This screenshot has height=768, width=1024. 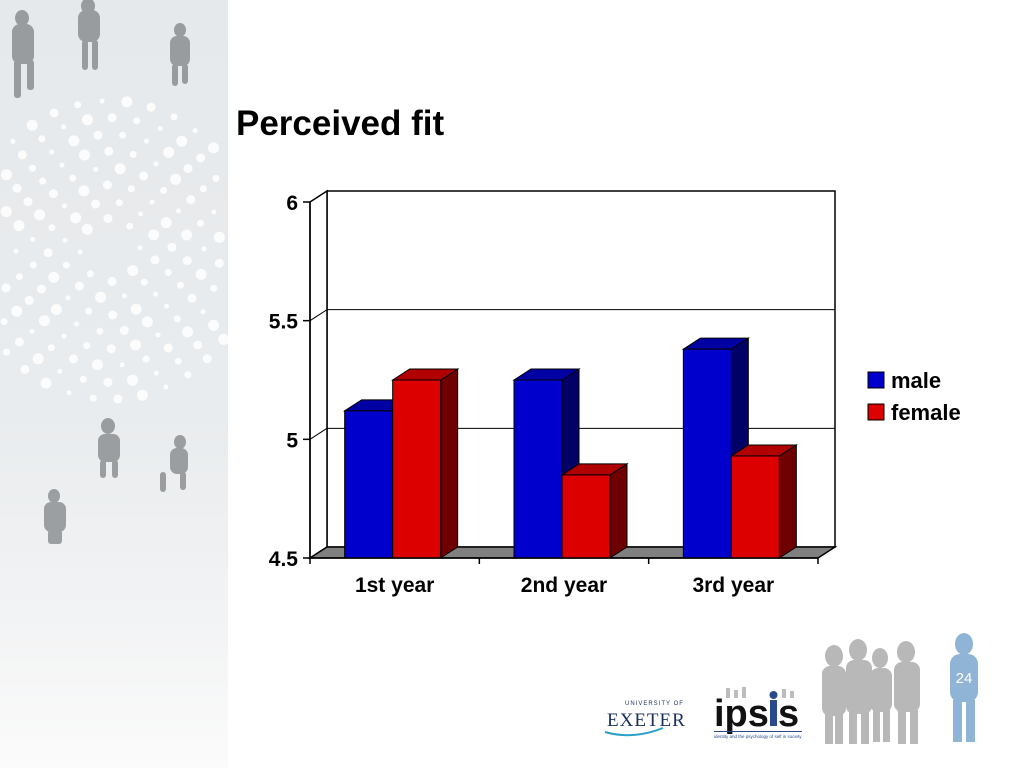 What do you see at coordinates (284, 559) in the screenshot?
I see `y-tick-label: 4.5` at bounding box center [284, 559].